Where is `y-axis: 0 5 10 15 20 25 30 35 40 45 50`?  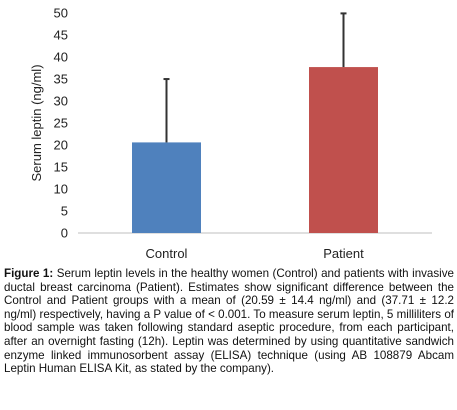
y-axis: 0 5 10 15 20 25 30 35 40 45 50 is located at coordinates (61, 123).